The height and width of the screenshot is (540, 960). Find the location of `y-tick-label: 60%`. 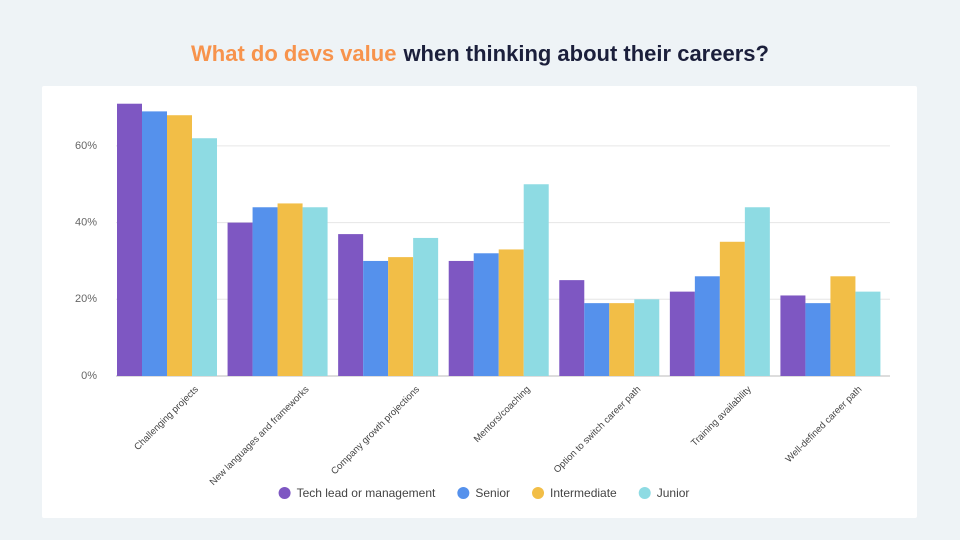

y-tick-label: 60% is located at coordinates (86, 146).